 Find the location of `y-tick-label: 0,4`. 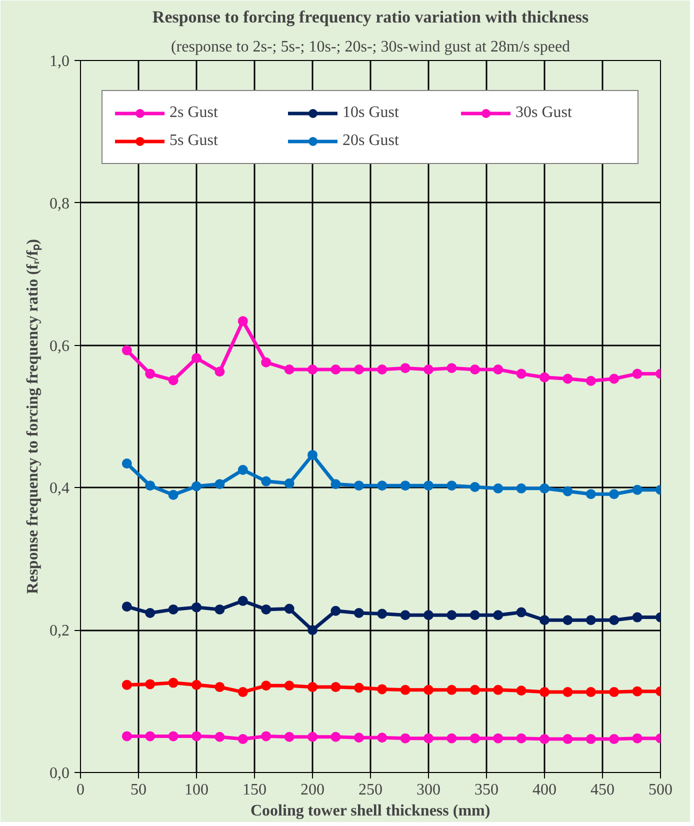

y-tick-label: 0,4 is located at coordinates (60, 489).